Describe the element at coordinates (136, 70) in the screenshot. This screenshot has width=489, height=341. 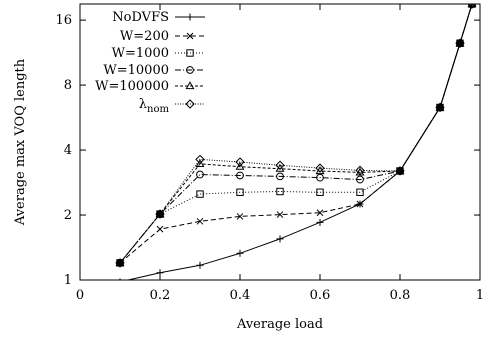
I see `legend-label-w10000: W=10000` at that location.